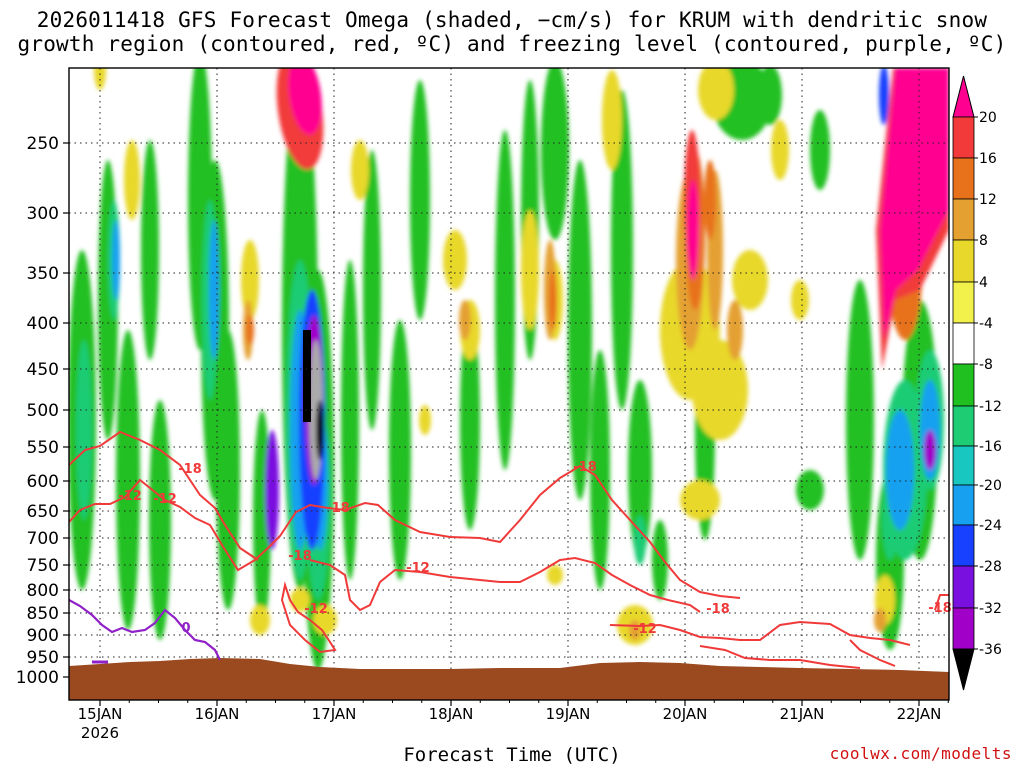 The image size is (1024, 768). What do you see at coordinates (977, 383) in the screenshot?
I see `colorbar: 20 16 12 8 4 -4 -8 -12 -16 -20 -24 -28 -32 -36` at bounding box center [977, 383].